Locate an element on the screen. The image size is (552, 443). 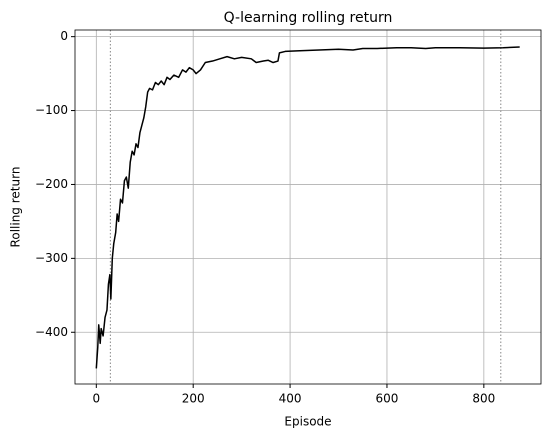
y-tick-label: −400 is located at coordinates (51, 332).